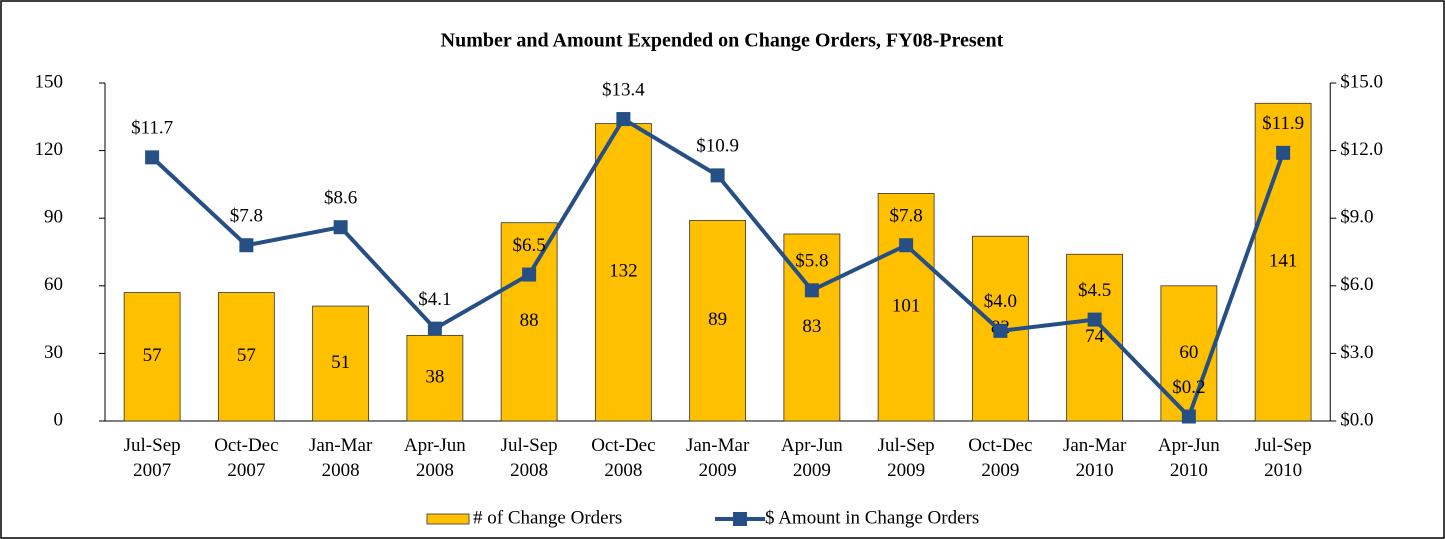 Image resolution: width=1445 pixels, height=539 pixels. I want to click on x-tick-label: Apr-Jun 2010, so click(1189, 458).